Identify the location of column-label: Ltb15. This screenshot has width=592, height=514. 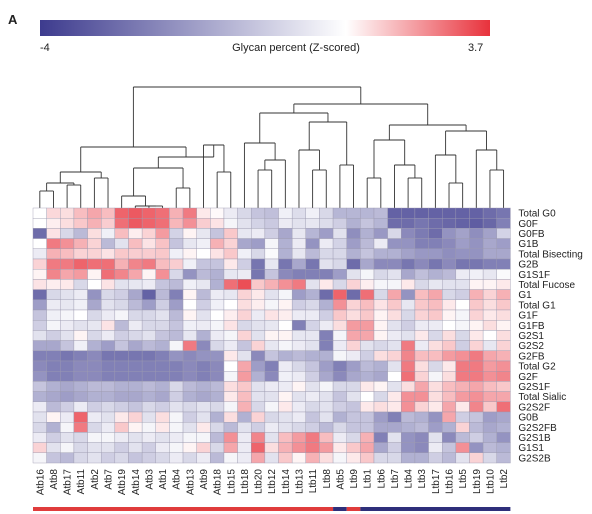
(231, 481).